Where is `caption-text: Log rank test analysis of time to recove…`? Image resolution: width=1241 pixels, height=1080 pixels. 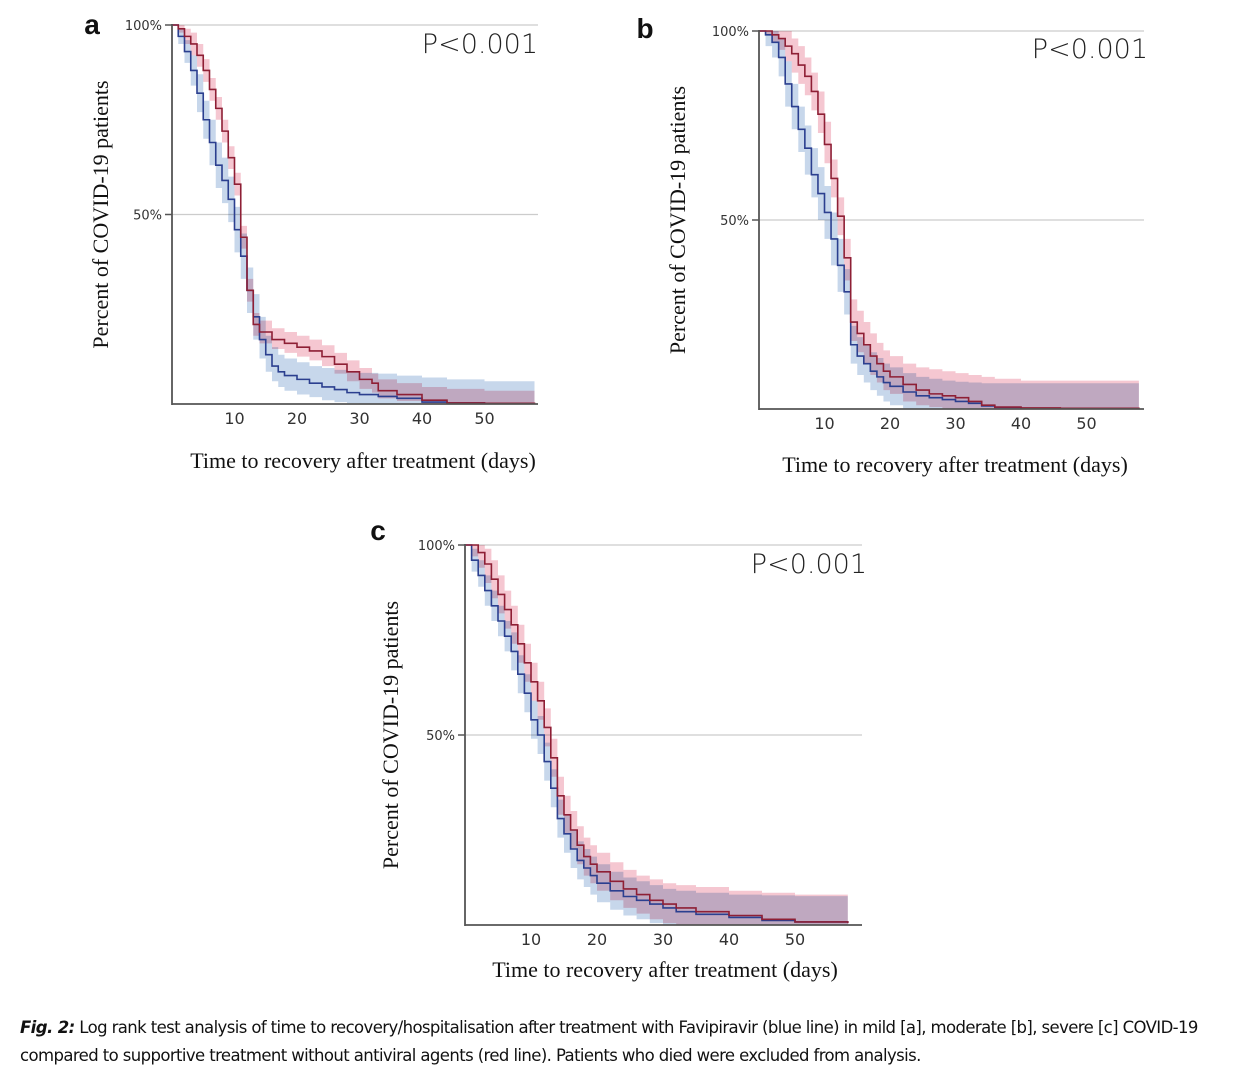
caption-text: Log rank test analysis of time to recove… is located at coordinates (609, 1041).